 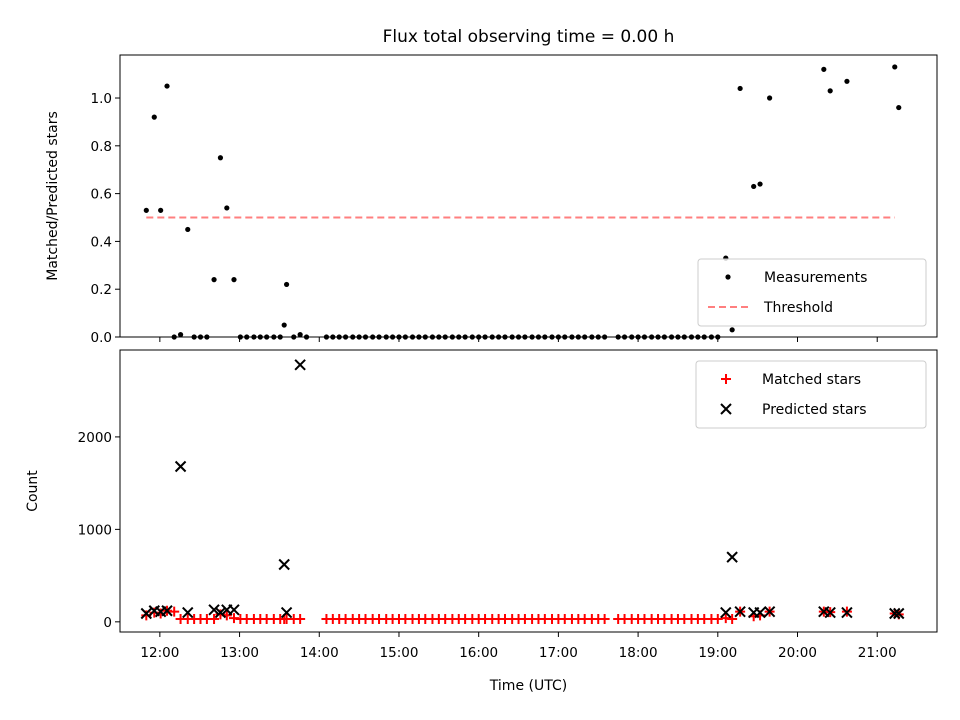 What do you see at coordinates (101, 195) in the screenshot?
I see `ratio-y-tick-label: 0.6` at bounding box center [101, 195].